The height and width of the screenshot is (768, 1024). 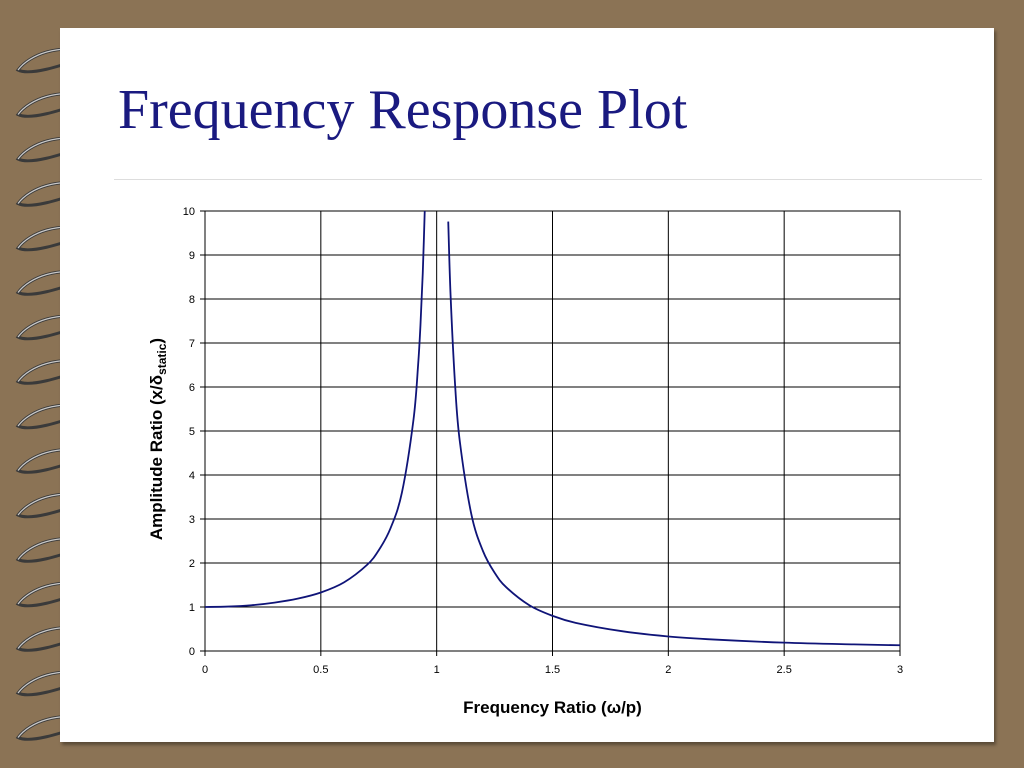 I want to click on x-tick-label: 2.5, so click(x=784, y=670).